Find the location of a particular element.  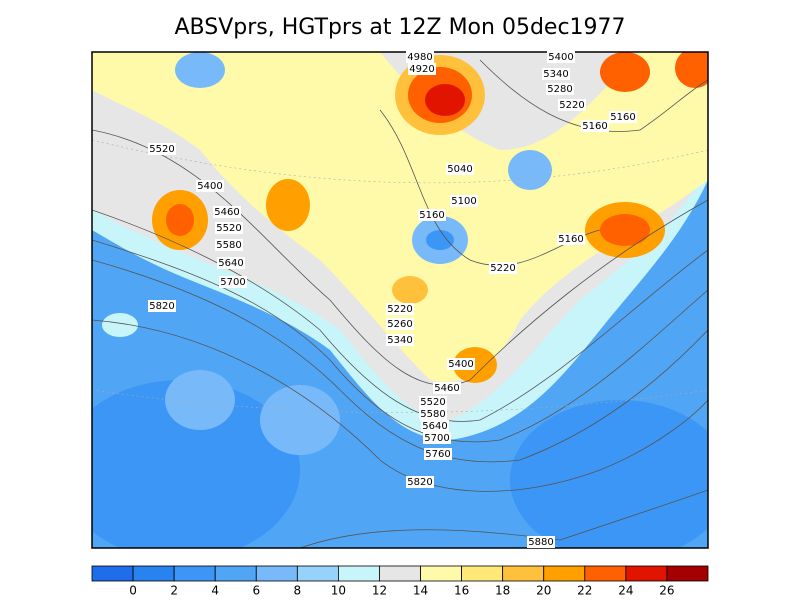

colorbar-label: 4 is located at coordinates (215, 591).